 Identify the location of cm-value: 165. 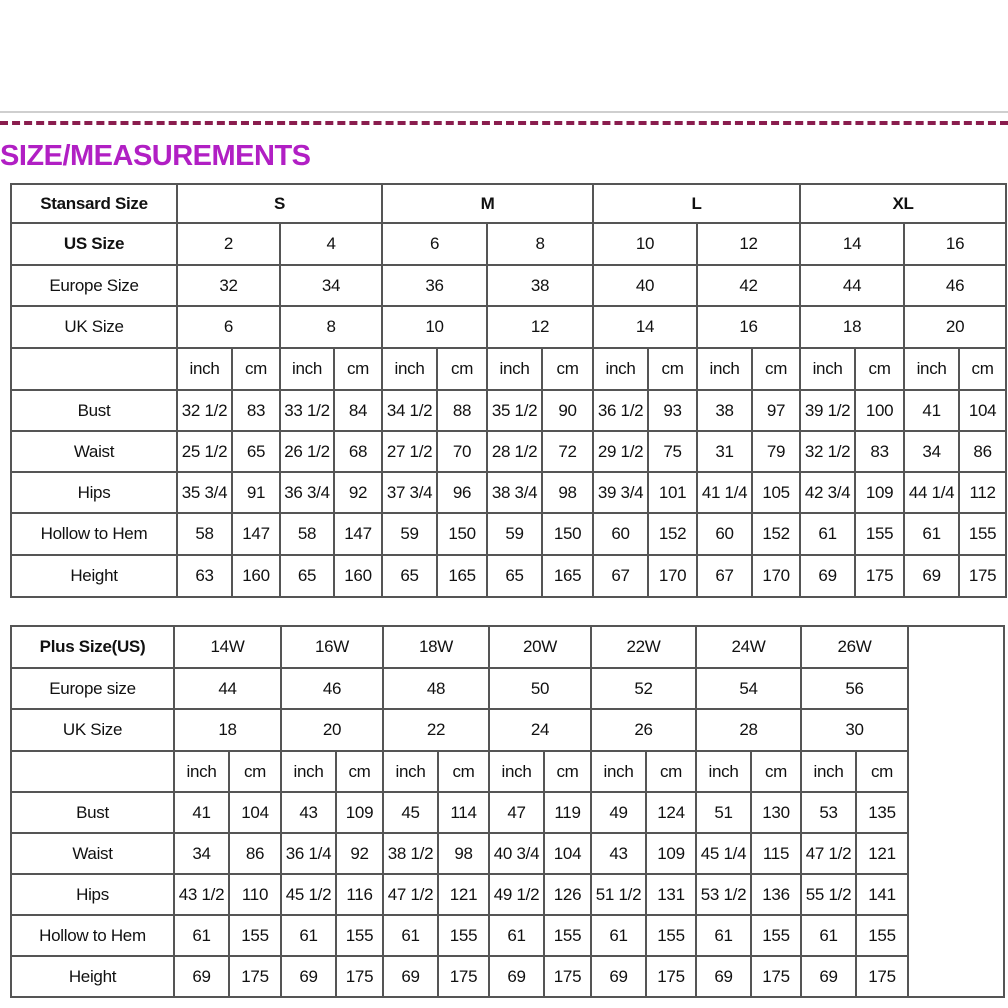
(462, 576).